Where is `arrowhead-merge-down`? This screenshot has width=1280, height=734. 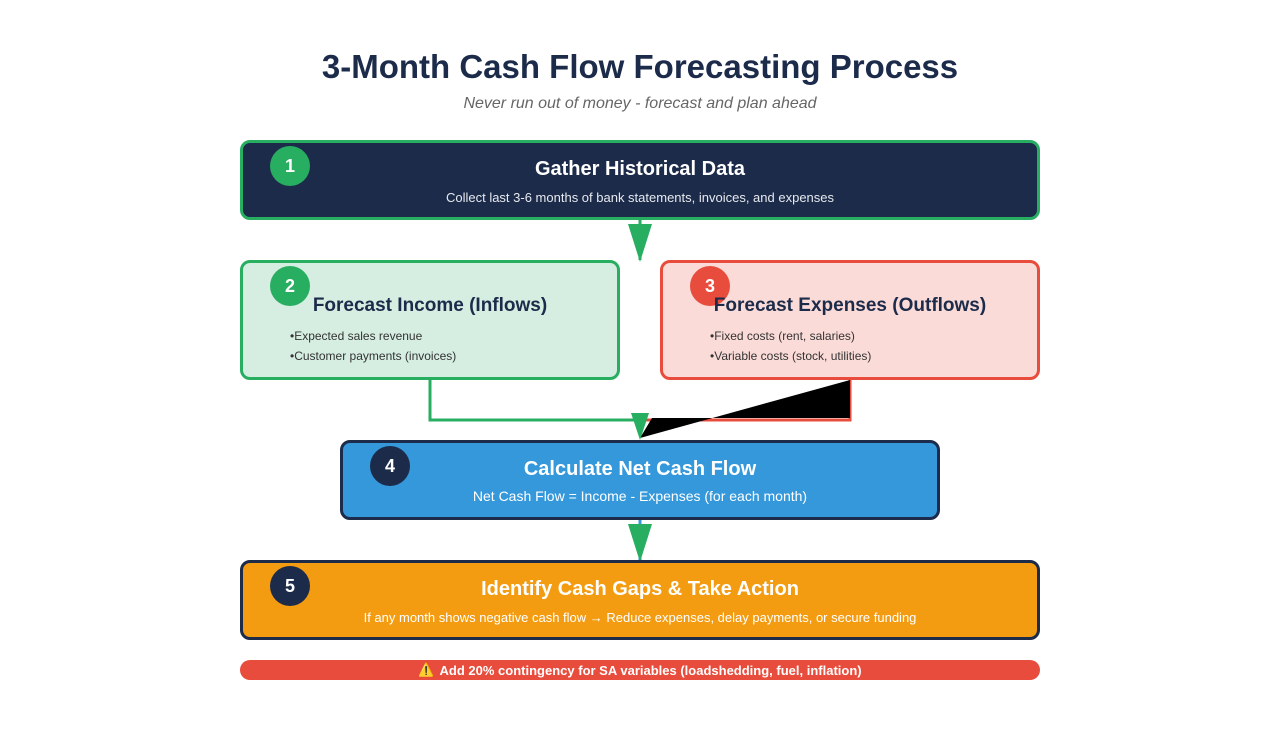
arrowhead-merge-down is located at coordinates (640, 426).